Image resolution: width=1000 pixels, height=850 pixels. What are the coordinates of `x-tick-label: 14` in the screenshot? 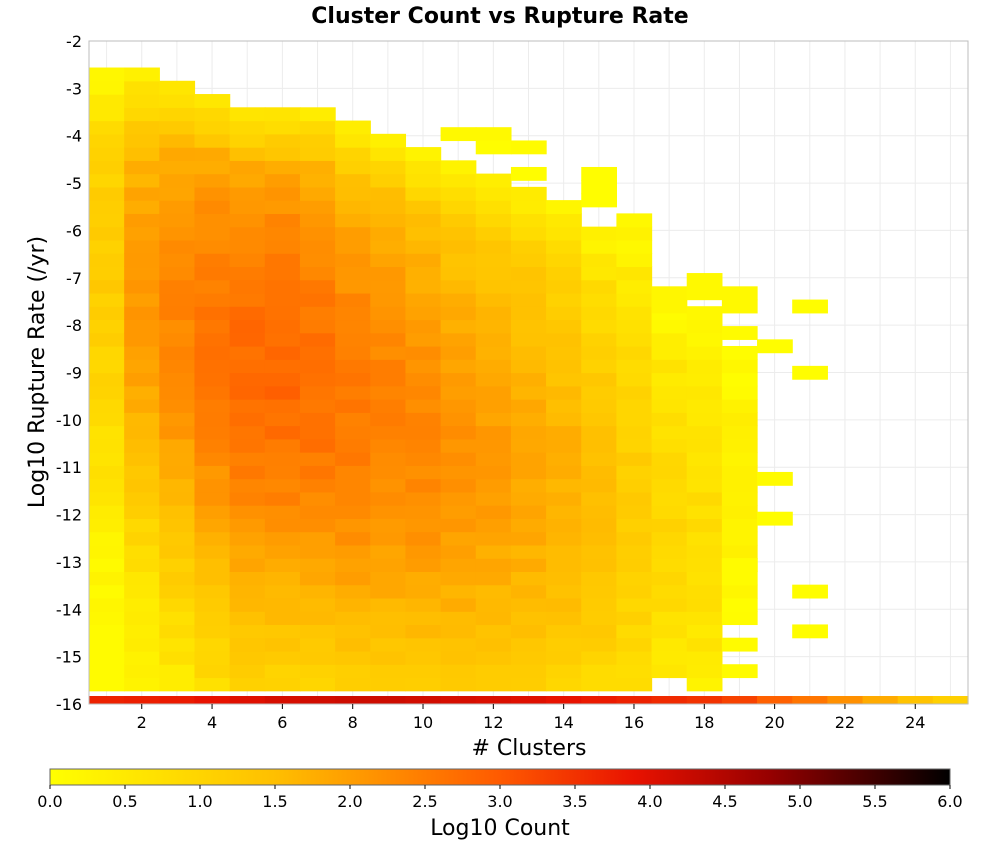 It's located at (563, 722).